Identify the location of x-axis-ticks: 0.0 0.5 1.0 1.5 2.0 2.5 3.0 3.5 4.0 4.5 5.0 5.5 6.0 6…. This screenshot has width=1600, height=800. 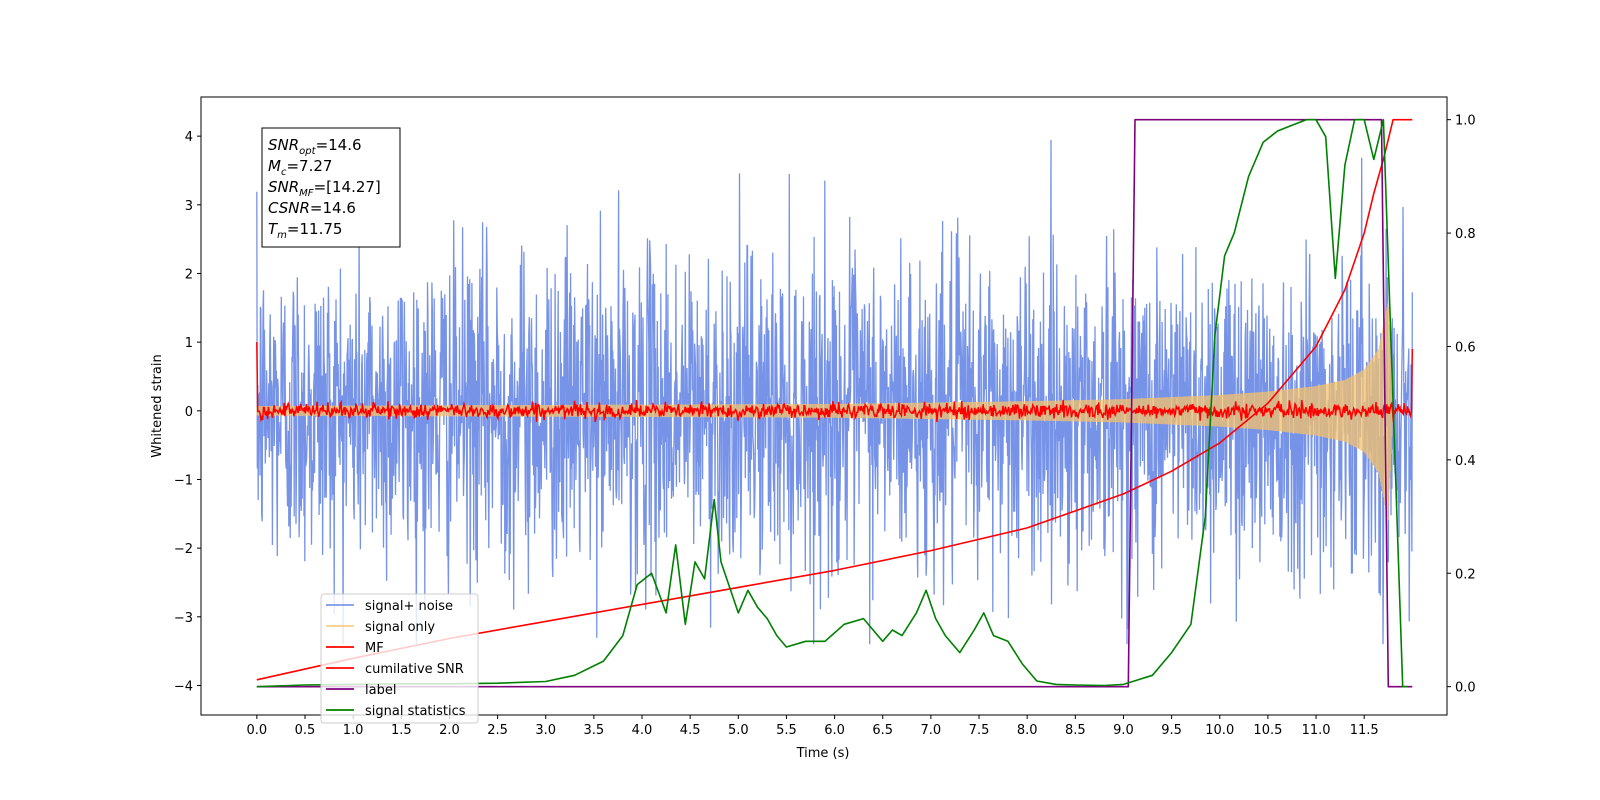
(813, 726).